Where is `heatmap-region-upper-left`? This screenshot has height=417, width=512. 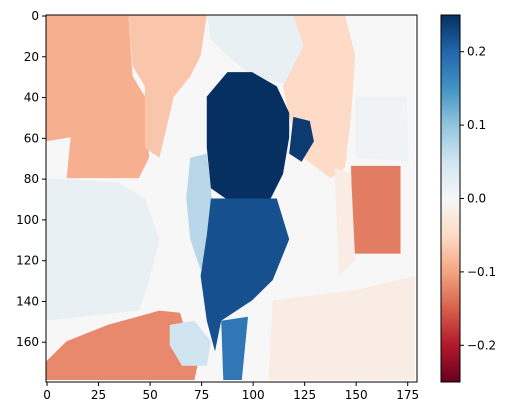
heatmap-region-upper-left is located at coordinates (98, 97).